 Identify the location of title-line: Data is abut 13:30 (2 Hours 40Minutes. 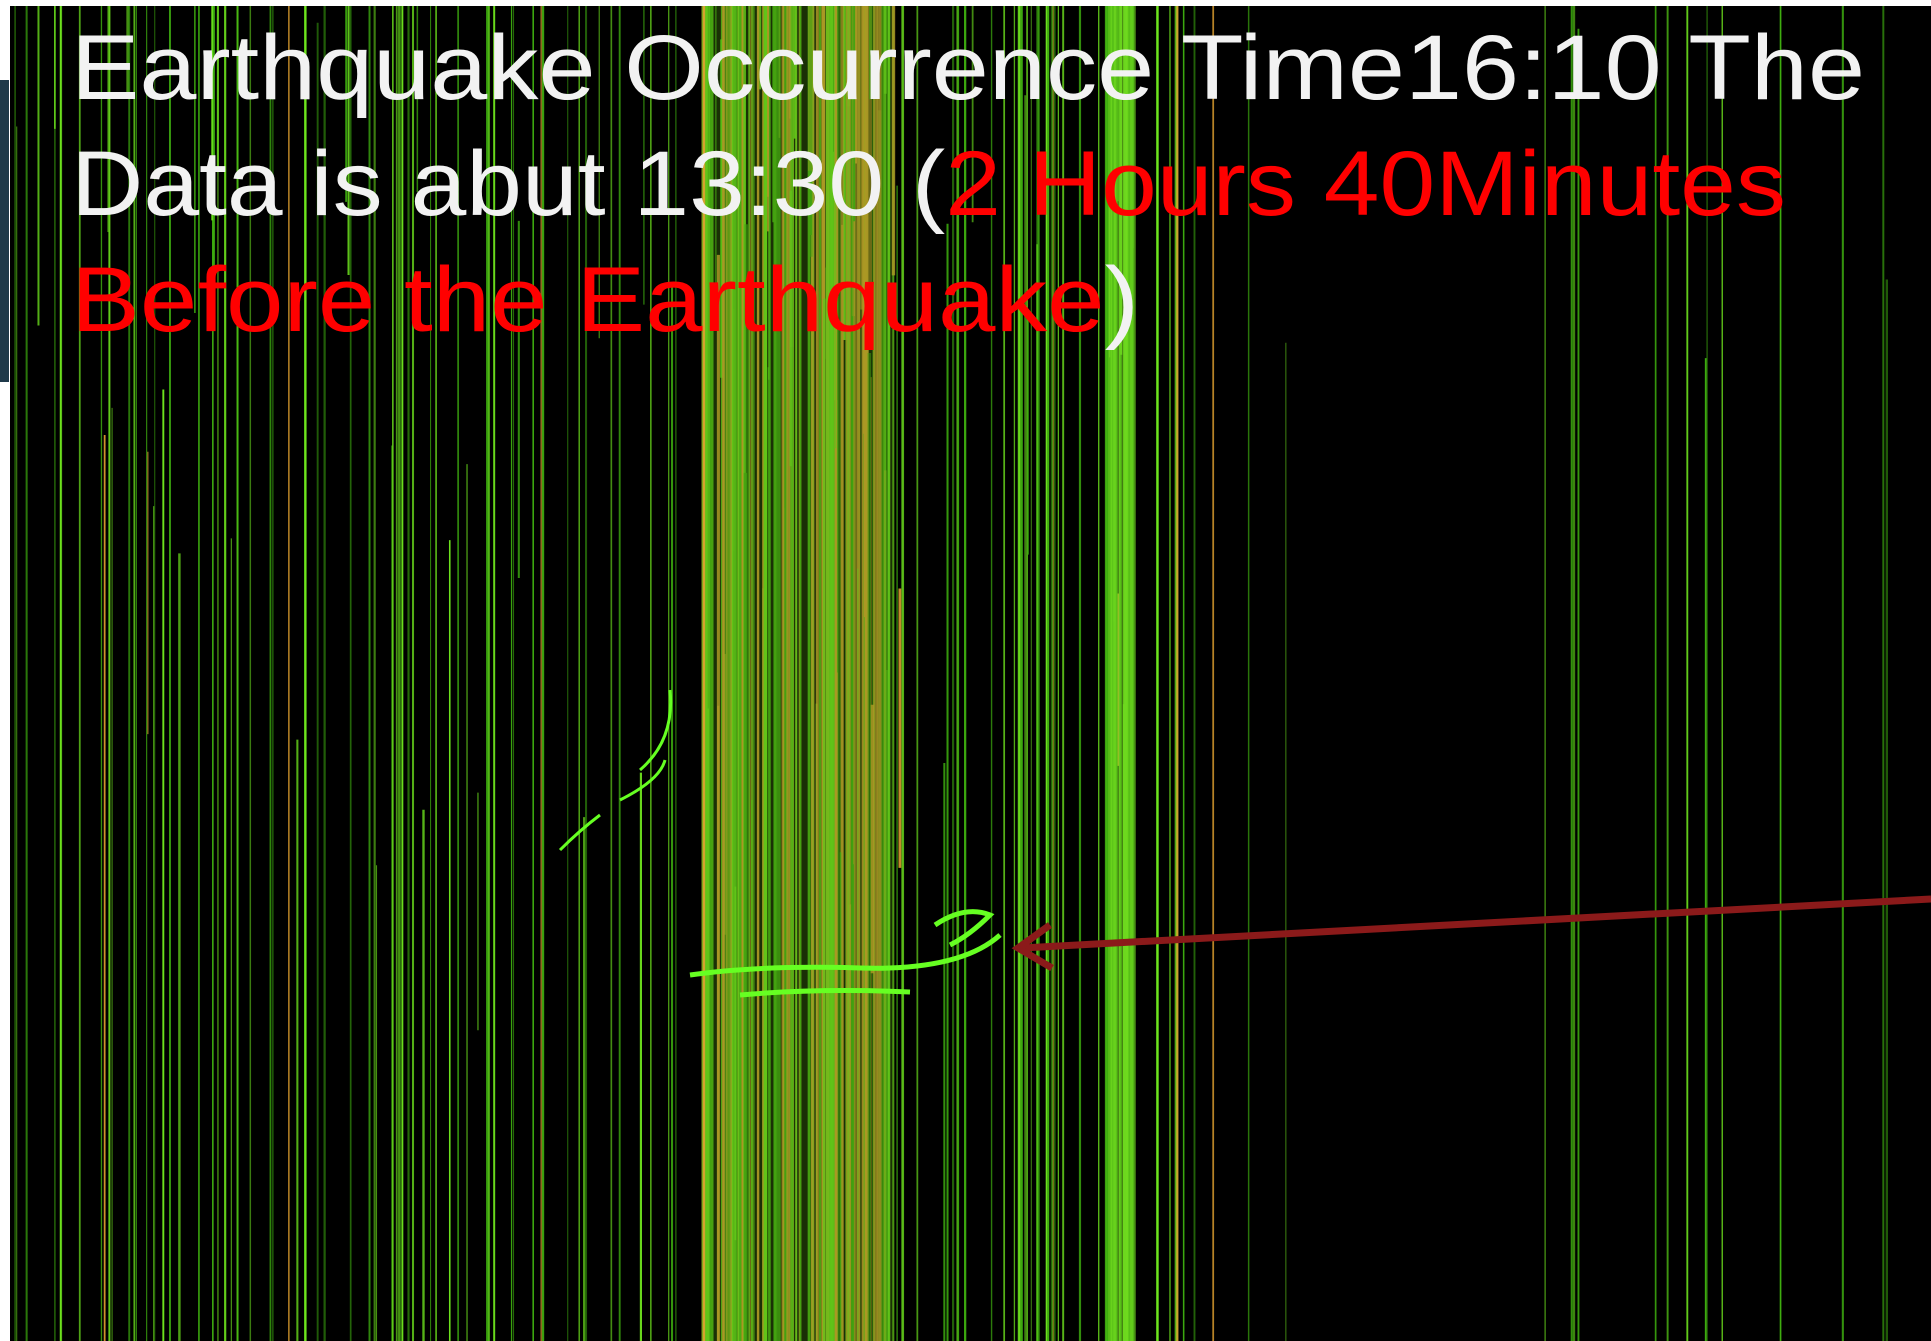
(928, 184).